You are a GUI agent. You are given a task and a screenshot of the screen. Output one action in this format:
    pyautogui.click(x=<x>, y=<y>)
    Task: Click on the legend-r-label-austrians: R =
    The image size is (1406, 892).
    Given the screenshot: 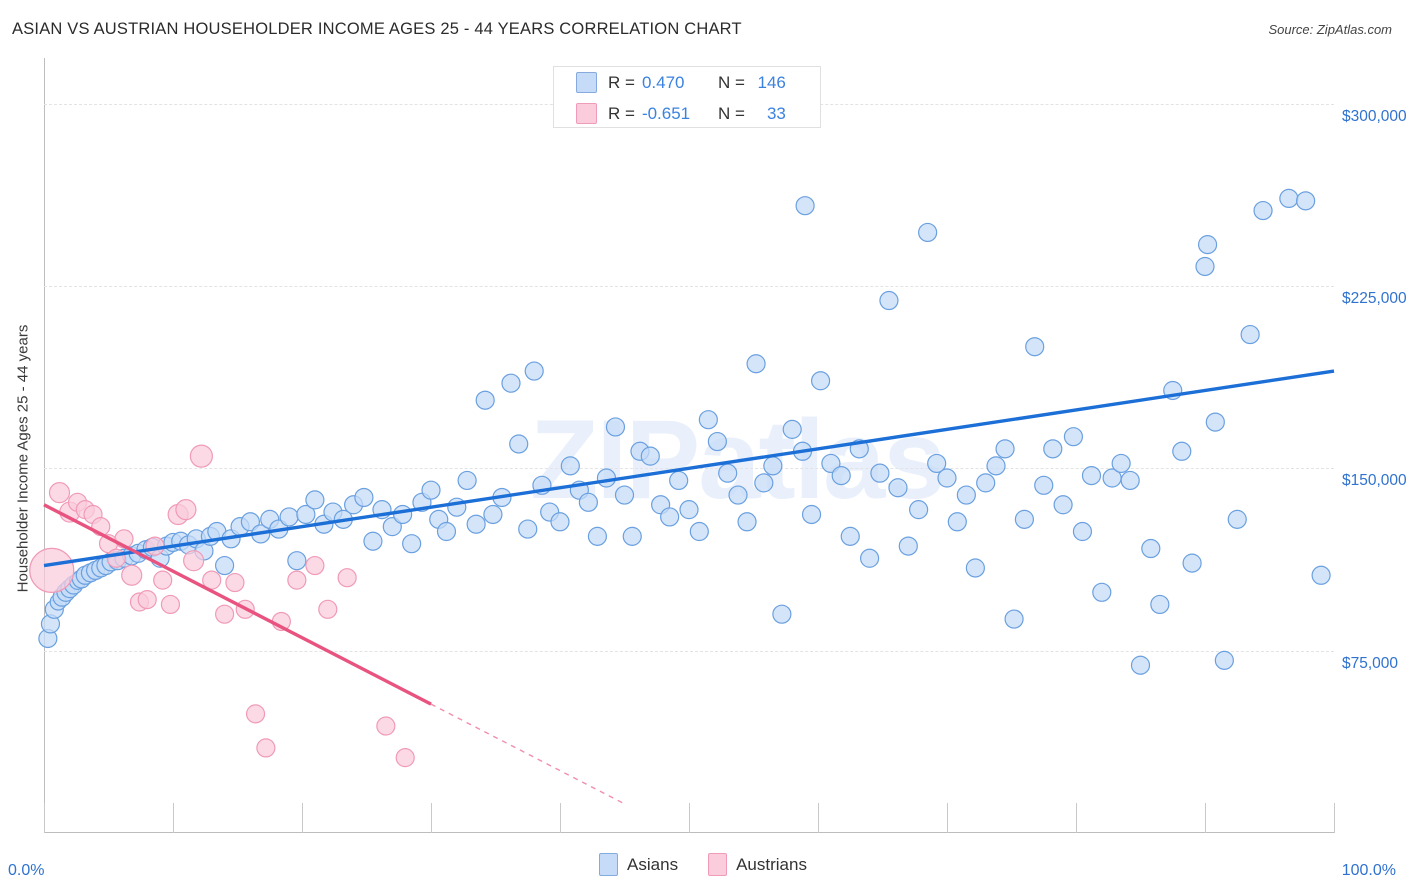 What is the action you would take?
    pyautogui.click(x=621, y=113)
    